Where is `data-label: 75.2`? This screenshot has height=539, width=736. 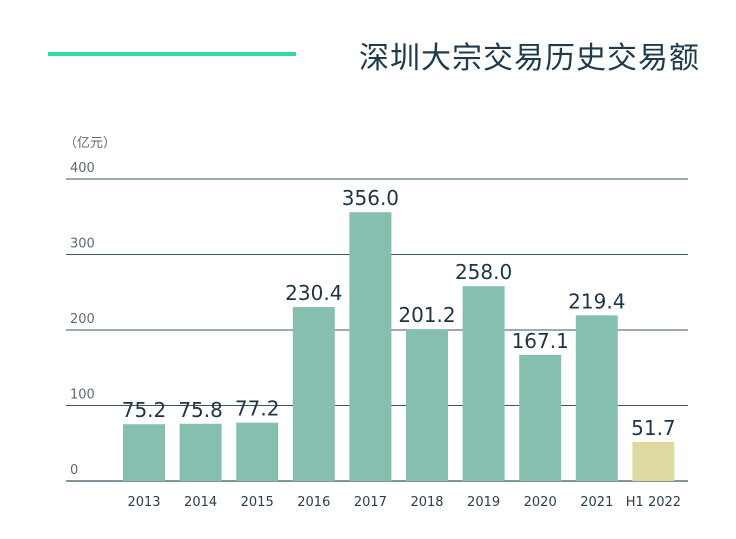
data-label: 75.2 is located at coordinates (144, 410).